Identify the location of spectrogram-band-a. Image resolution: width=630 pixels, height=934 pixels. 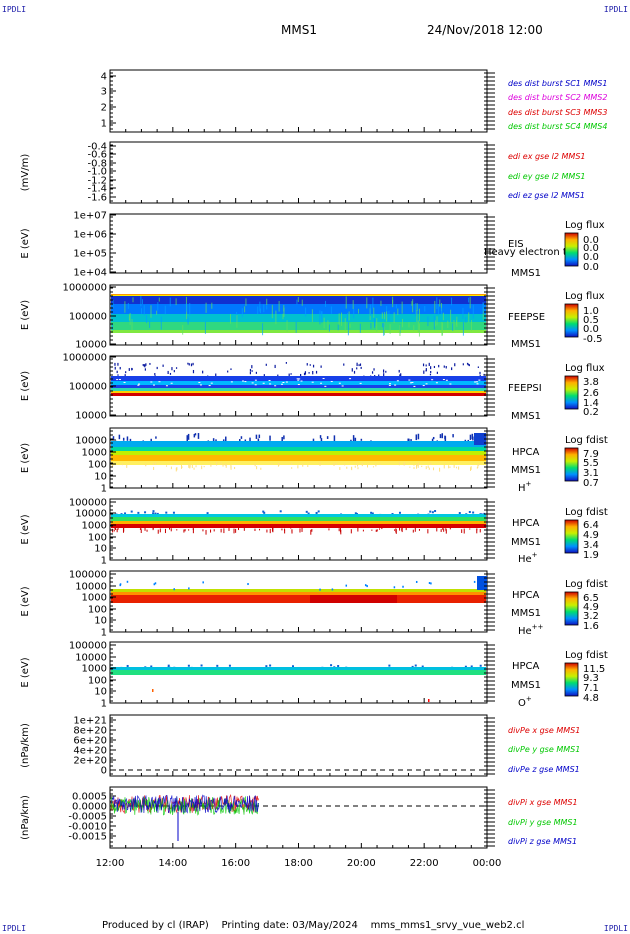
(298, 590).